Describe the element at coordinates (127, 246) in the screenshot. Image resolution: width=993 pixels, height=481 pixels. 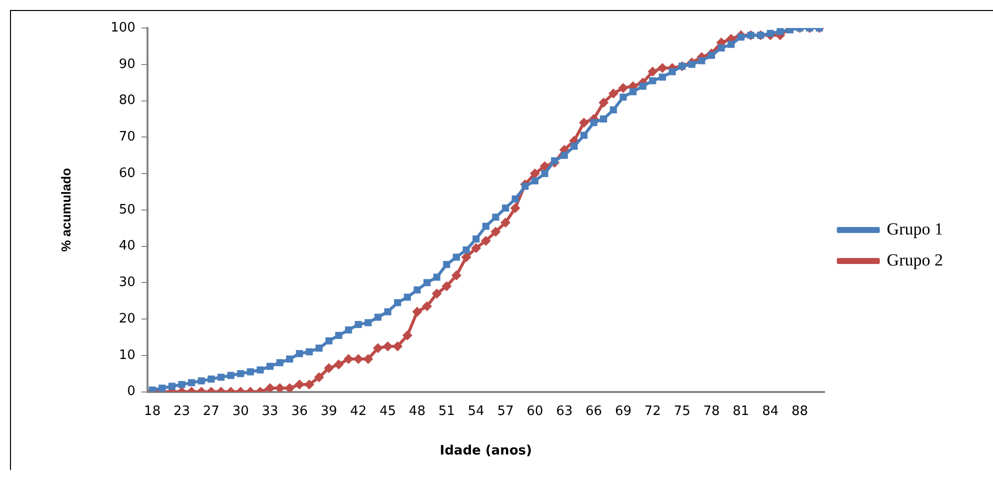
I see `y-tick-label: 40` at that location.